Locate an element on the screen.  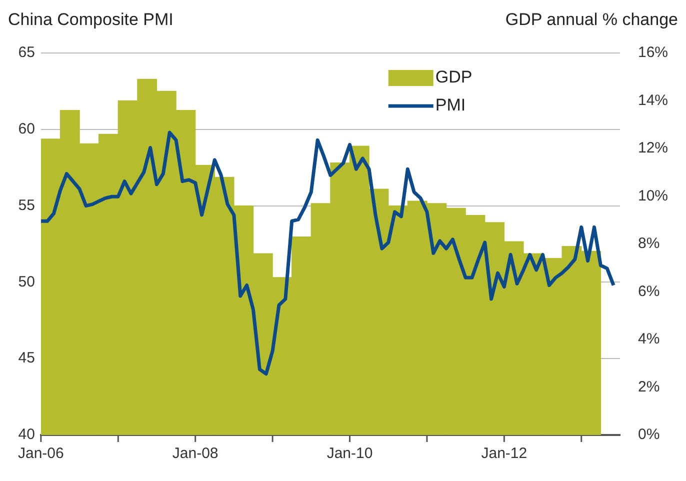
x-tick-label: Jan-10 is located at coordinates (349, 453).